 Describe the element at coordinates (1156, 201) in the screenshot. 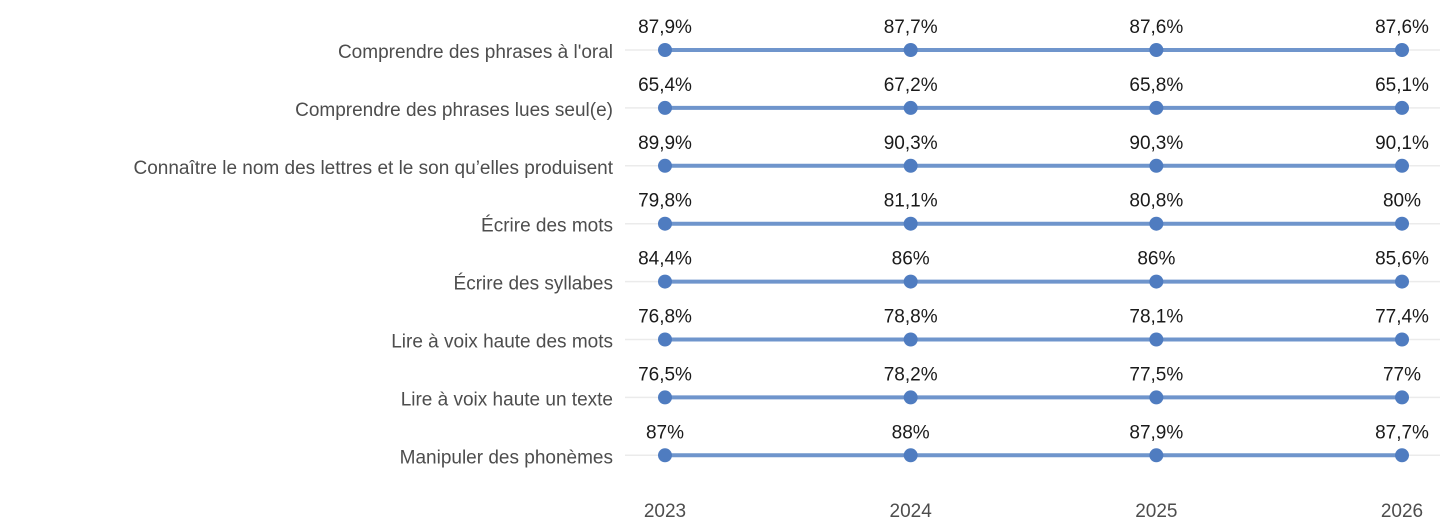

I see `data-label: 80,8%` at that location.